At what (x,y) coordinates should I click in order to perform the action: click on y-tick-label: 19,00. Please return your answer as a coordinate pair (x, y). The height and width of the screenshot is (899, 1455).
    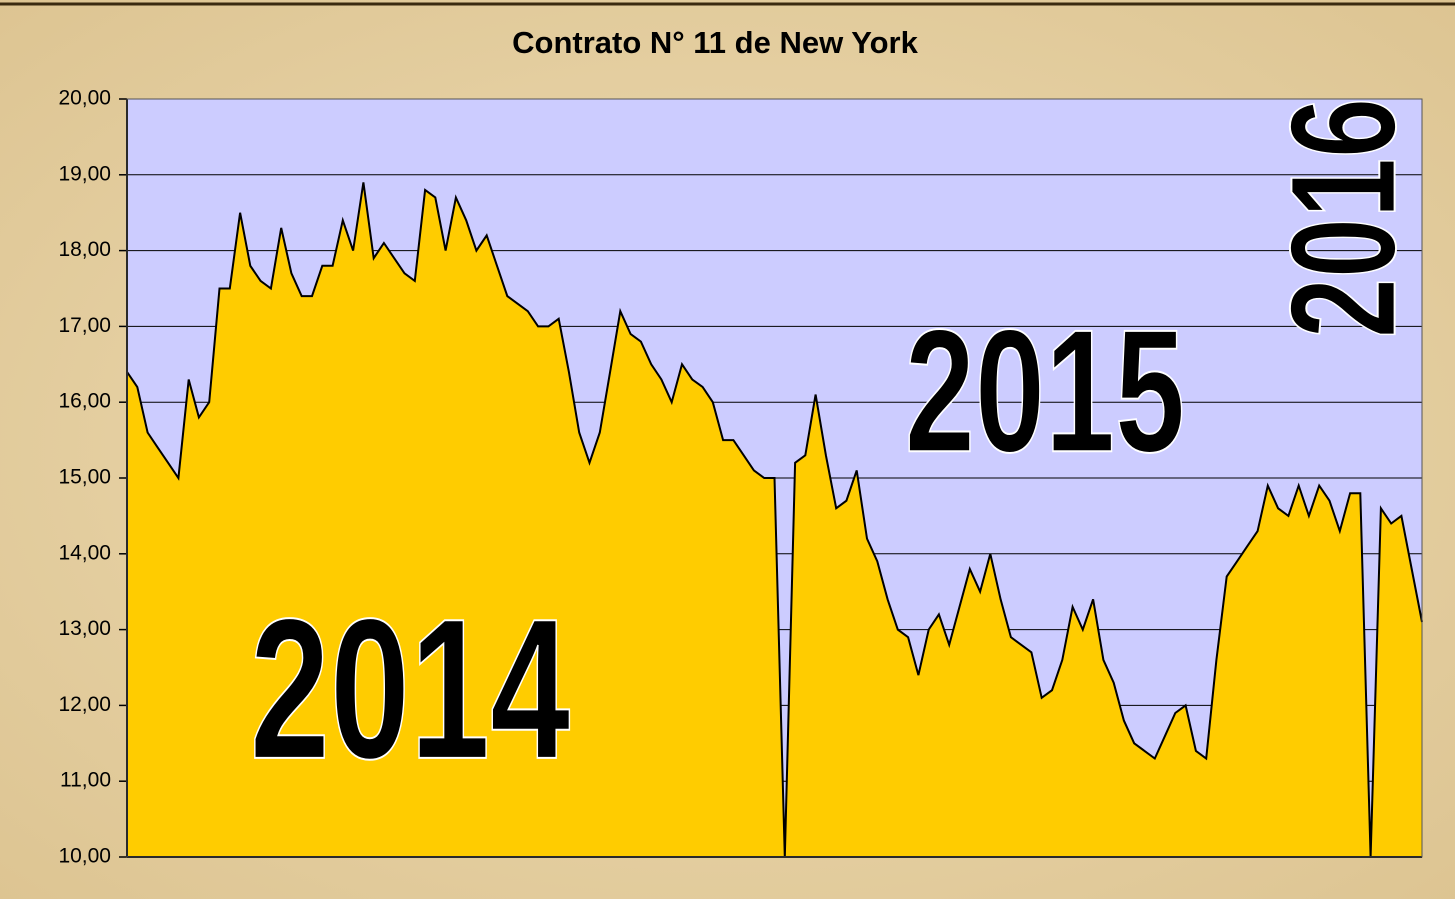
    Looking at the image, I should click on (84, 173).